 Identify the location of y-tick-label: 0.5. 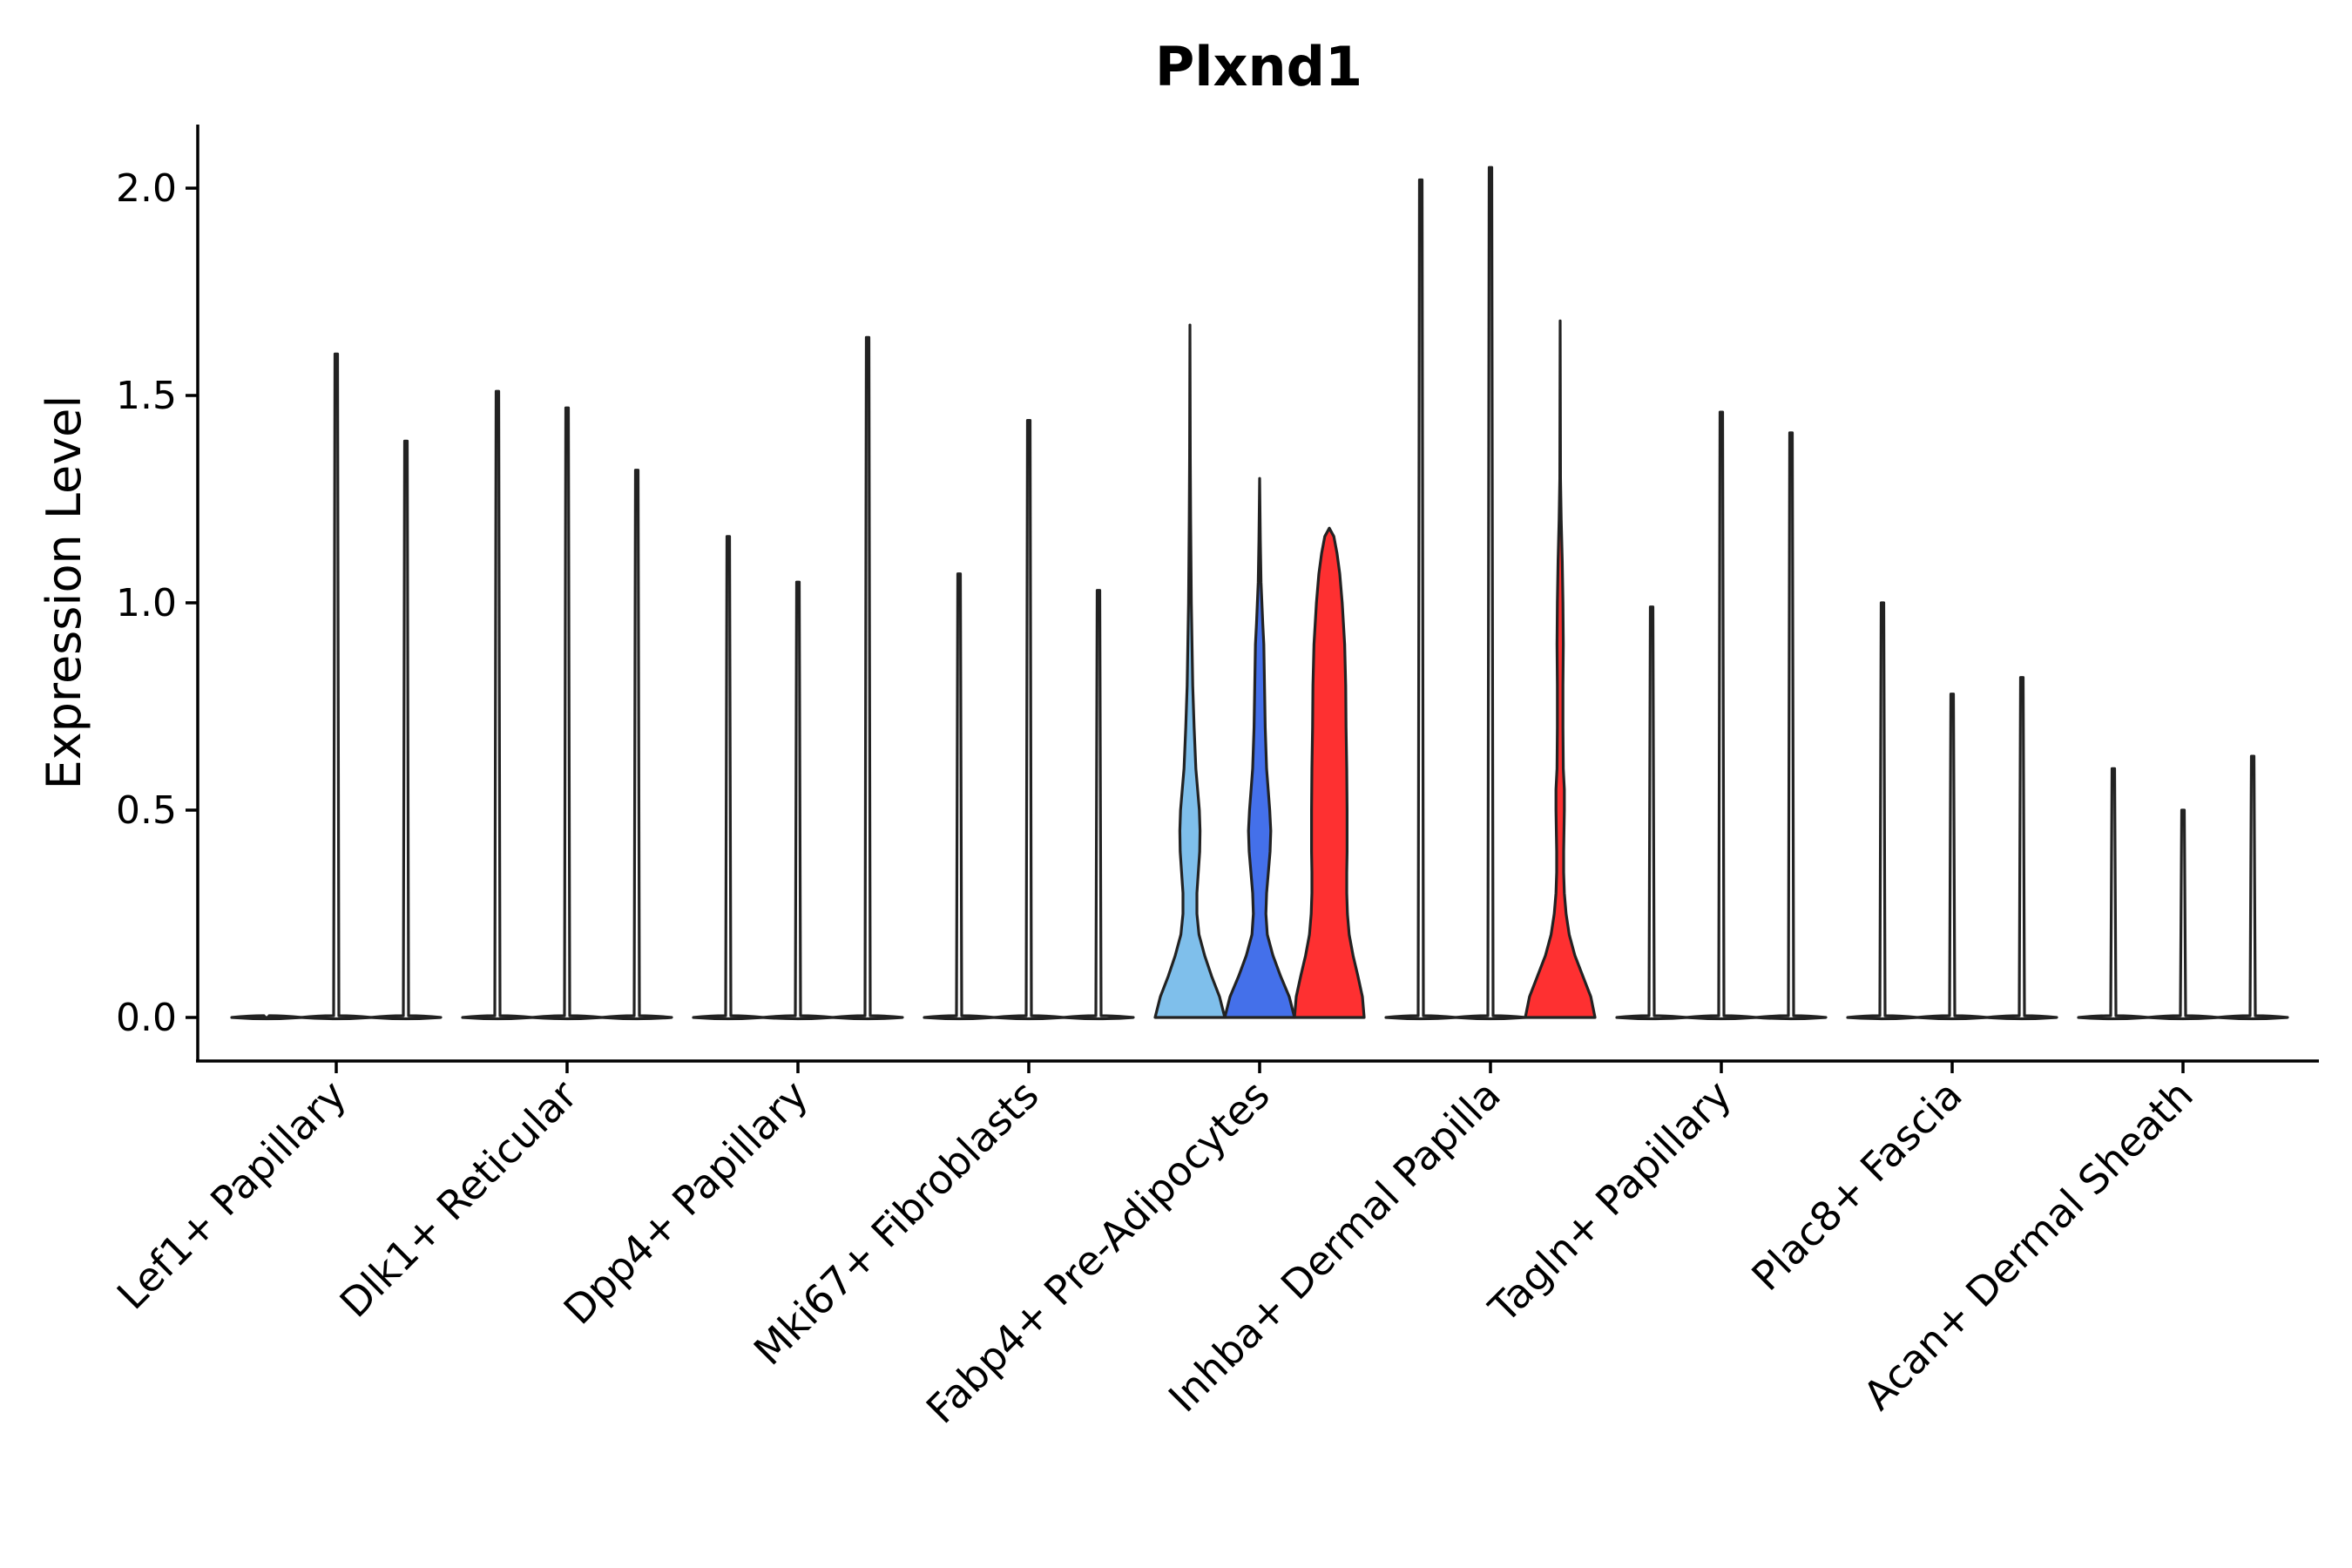
(146, 810).